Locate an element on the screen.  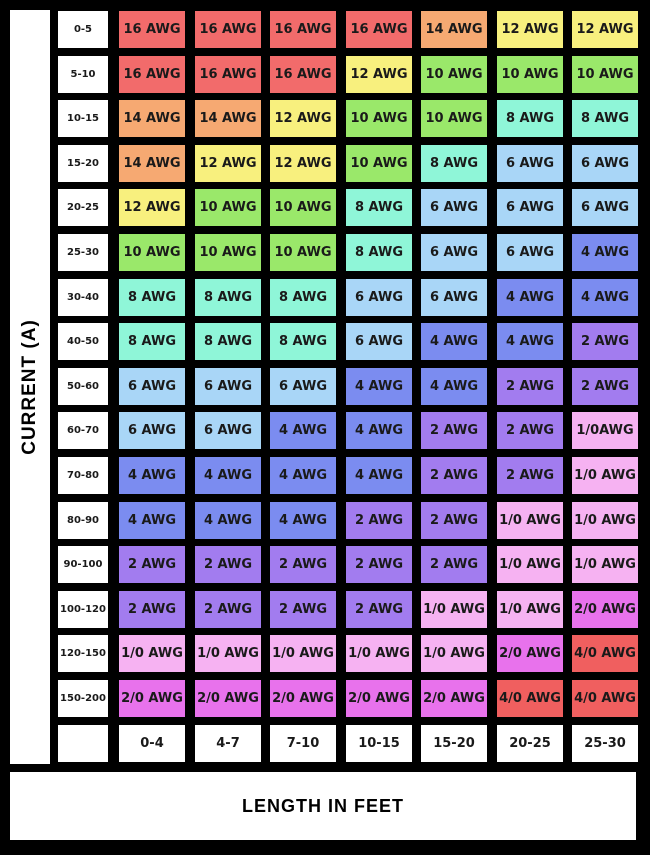
row-header: 120-150 is located at coordinates (83, 653).